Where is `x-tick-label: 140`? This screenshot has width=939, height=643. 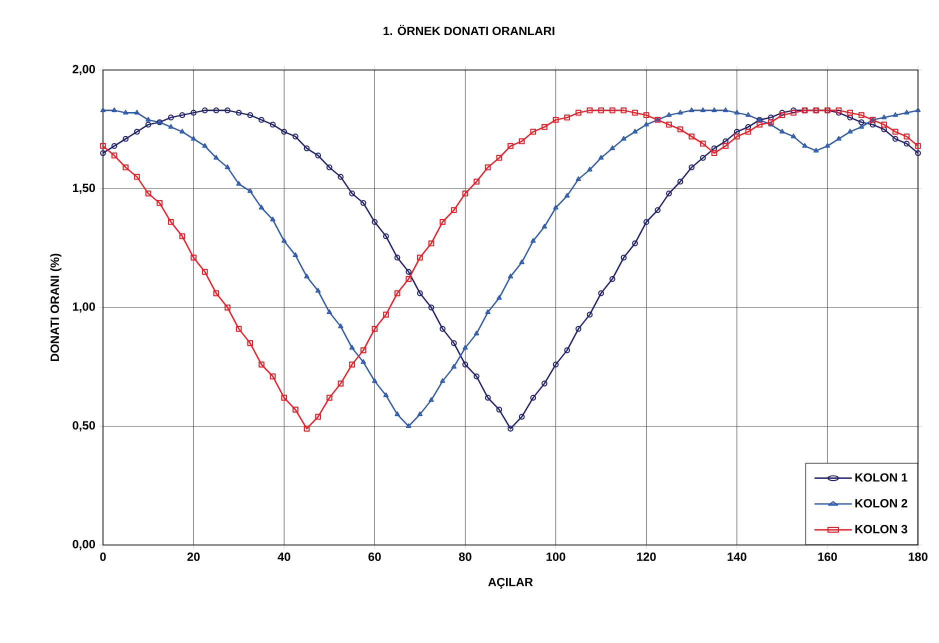
x-tick-label: 140 is located at coordinates (737, 556).